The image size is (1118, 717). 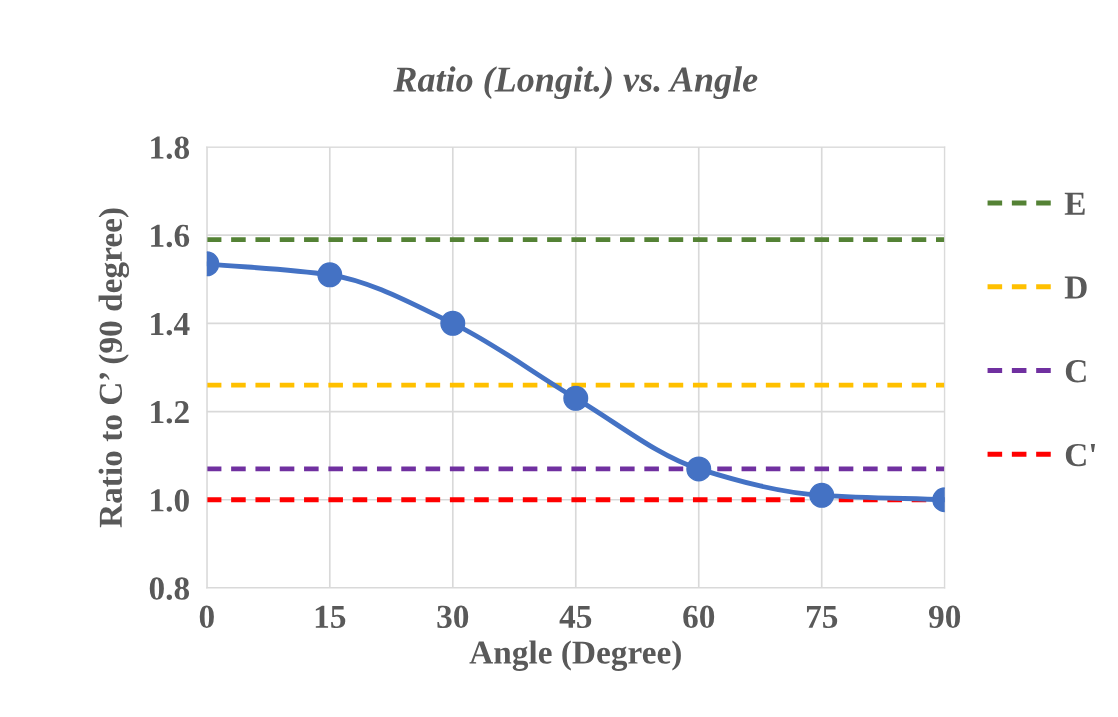 What do you see at coordinates (170, 500) in the screenshot?
I see `y-tick-label: 1.0` at bounding box center [170, 500].